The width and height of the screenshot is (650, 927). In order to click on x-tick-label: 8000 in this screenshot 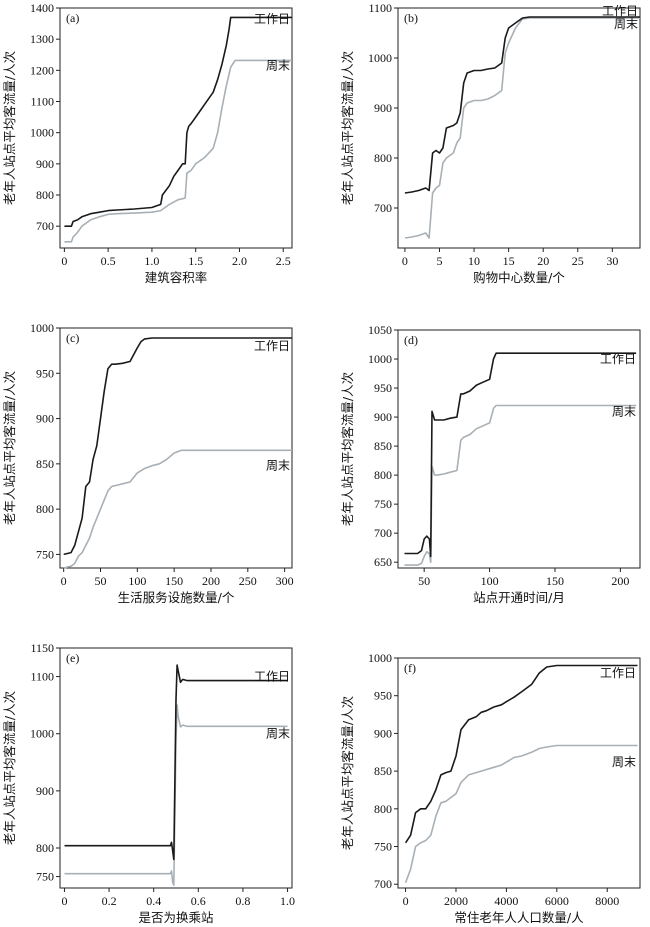, I will do `click(607, 901)`.